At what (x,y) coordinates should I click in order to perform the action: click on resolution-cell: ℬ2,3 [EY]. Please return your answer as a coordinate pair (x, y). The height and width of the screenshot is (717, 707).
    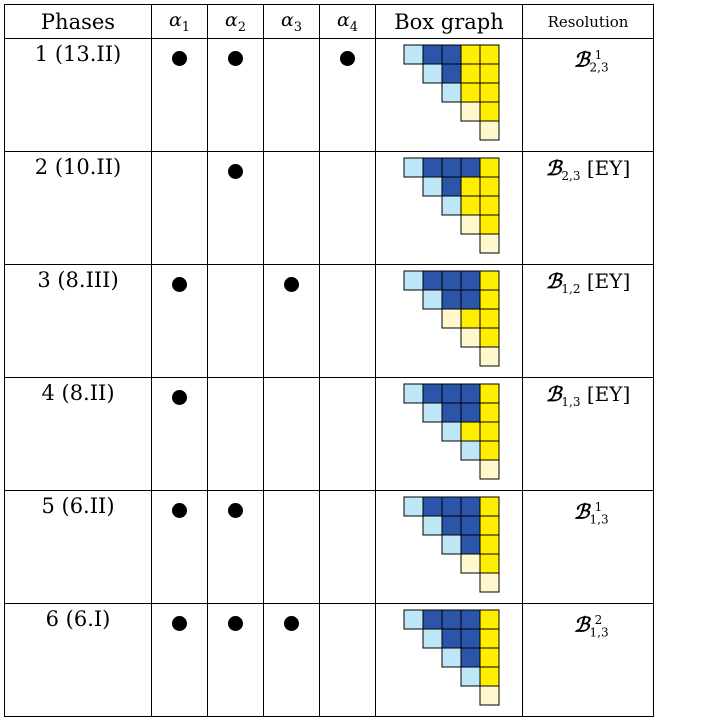
    Looking at the image, I should click on (588, 208).